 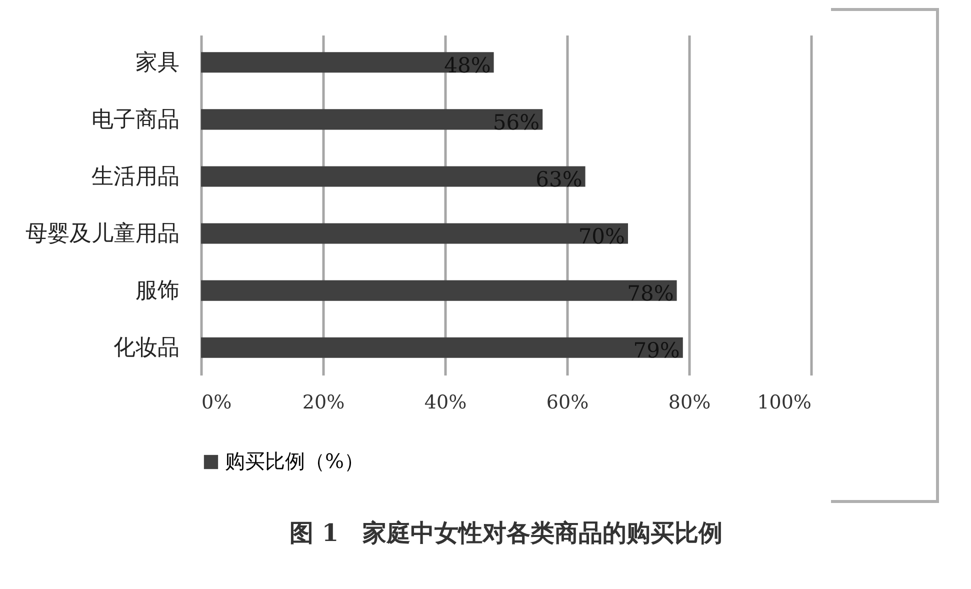 I want to click on y-tick-label: 生活用品, so click(x=136, y=177).